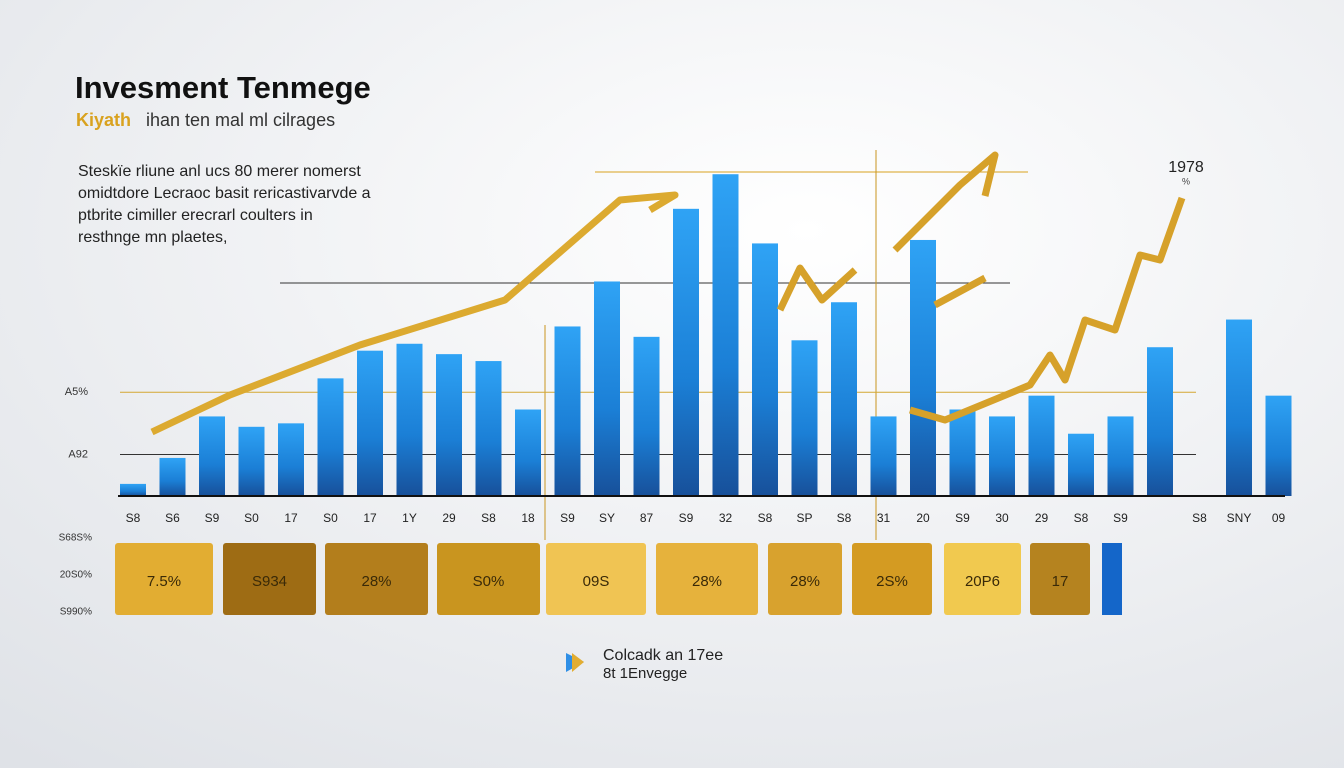 This screenshot has height=768, width=1344. I want to click on tile-accent, so click(1112, 579).